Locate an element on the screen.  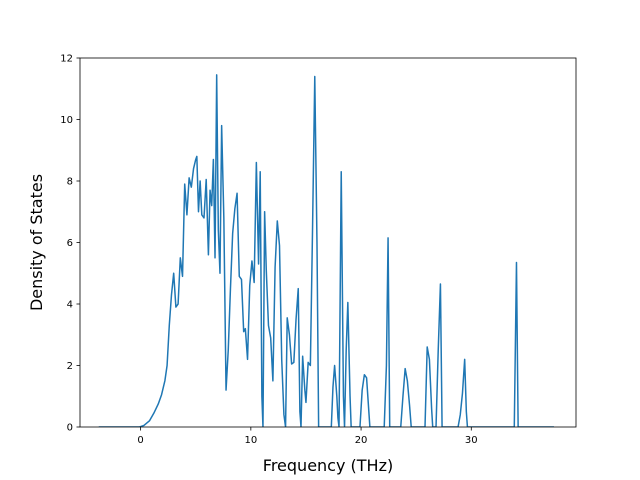
y-tick-label-0: 0 is located at coordinates (70, 428).